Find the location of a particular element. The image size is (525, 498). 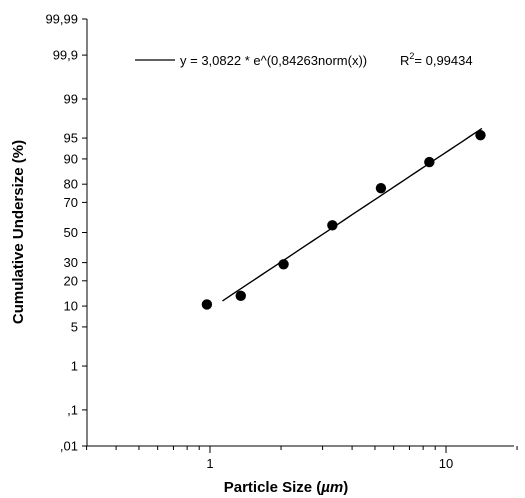

y-tick-label: ,1 is located at coordinates (72, 409).